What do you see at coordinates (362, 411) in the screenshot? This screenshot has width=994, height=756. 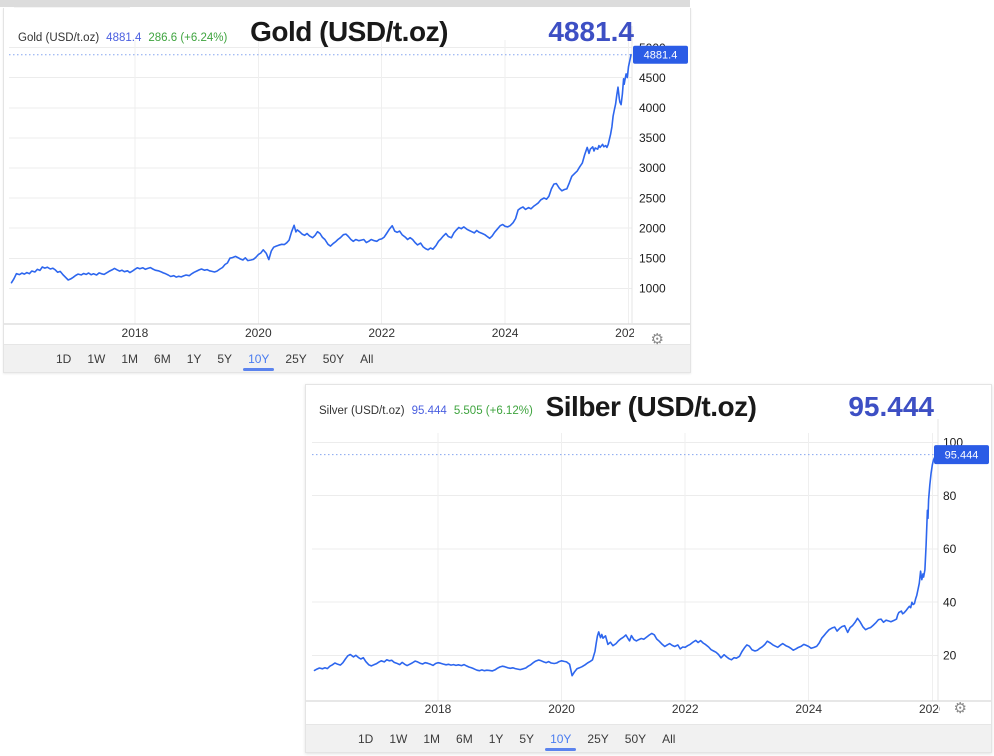 I see `instrument-name: Silver (USD/t.oz)` at bounding box center [362, 411].